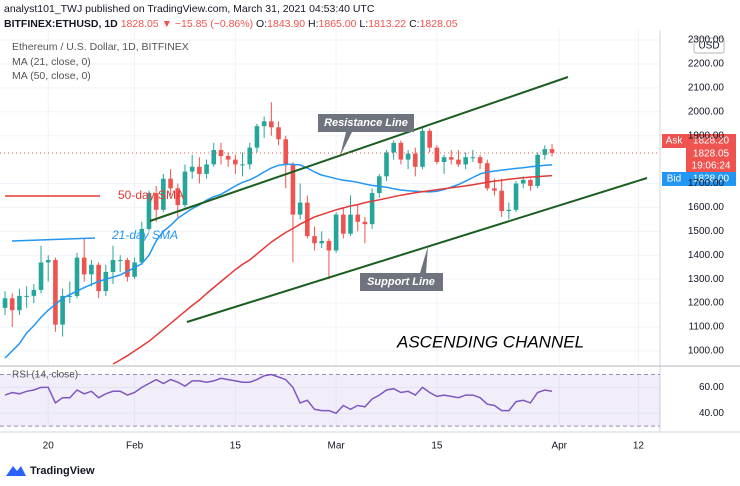 Image resolution: width=740 pixels, height=486 pixels. Describe the element at coordinates (208, 24) in the screenshot. I see `change: ▼ −15.85 (−0.86%)` at that location.